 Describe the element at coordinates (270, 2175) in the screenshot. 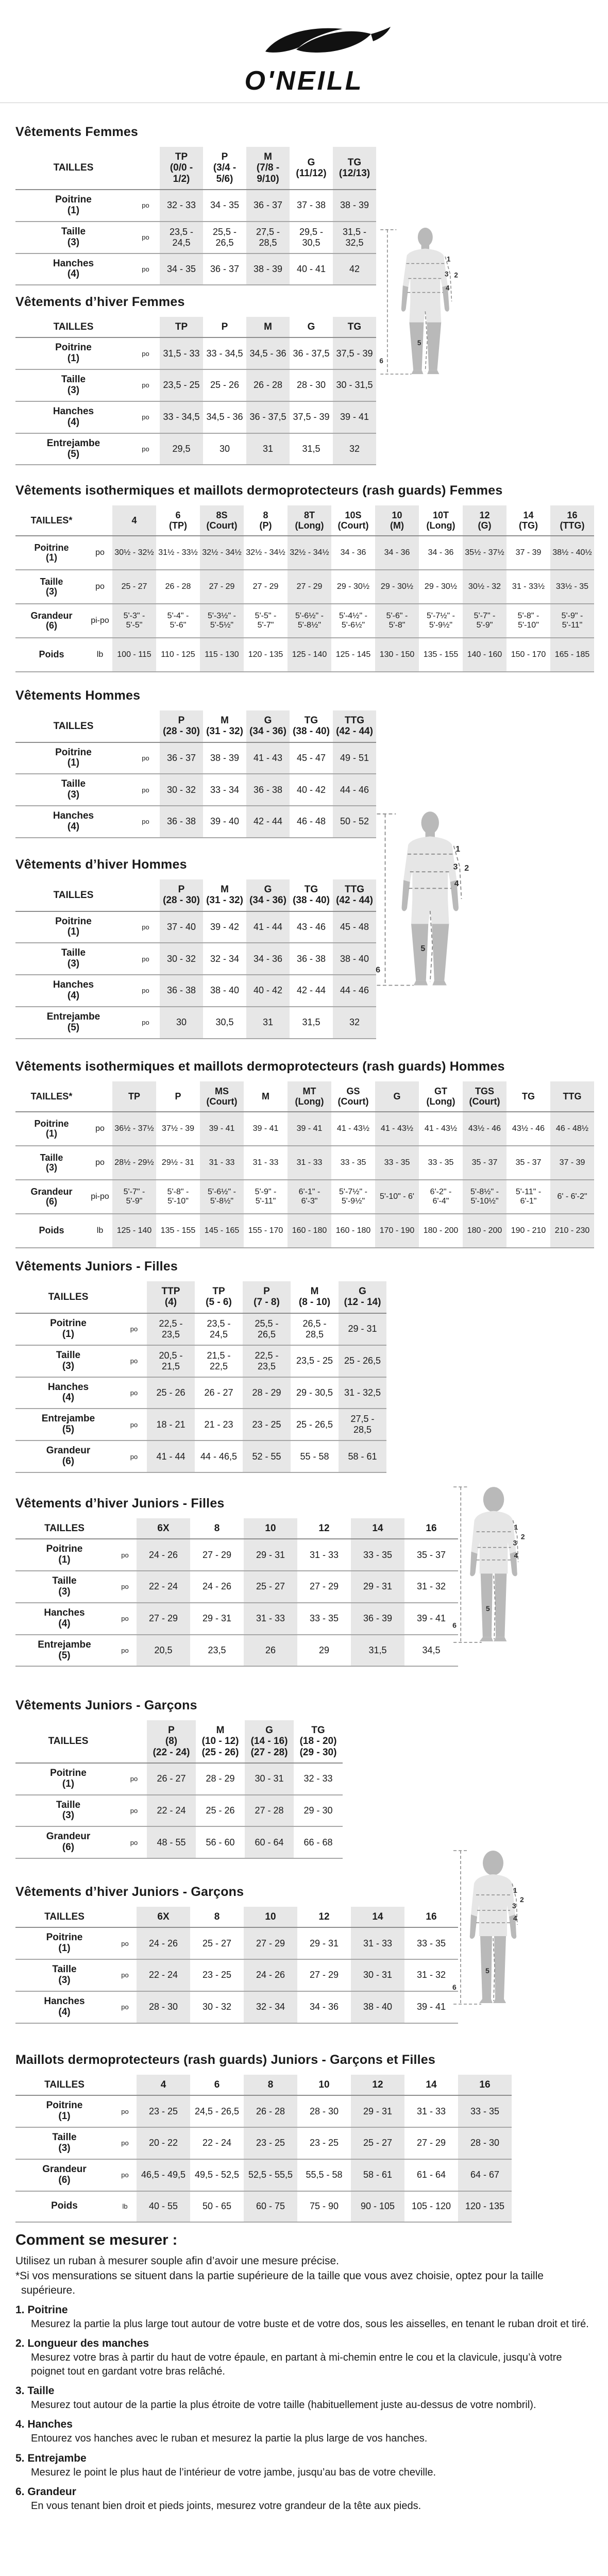

I see `value-cell: 52,5 - 55,5` at that location.